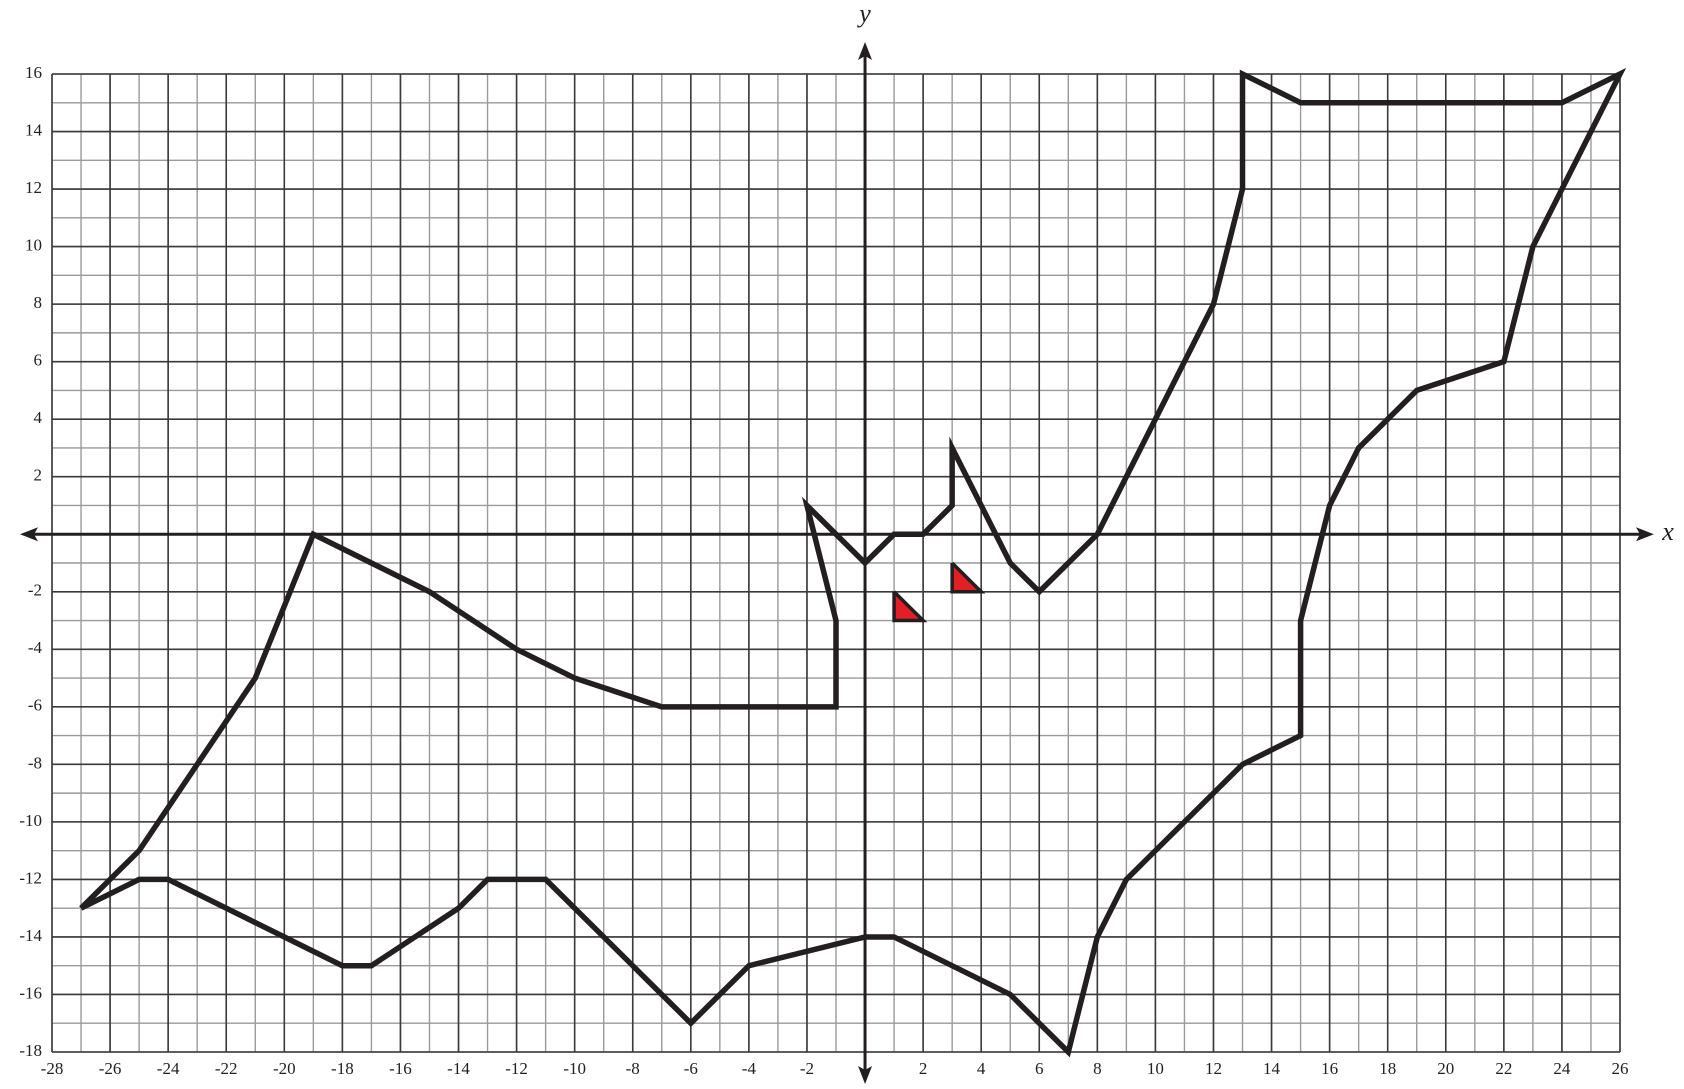 This screenshot has width=1684, height=1089. Describe the element at coordinates (1097, 1068) in the screenshot. I see `x-tick-label: 8` at that location.